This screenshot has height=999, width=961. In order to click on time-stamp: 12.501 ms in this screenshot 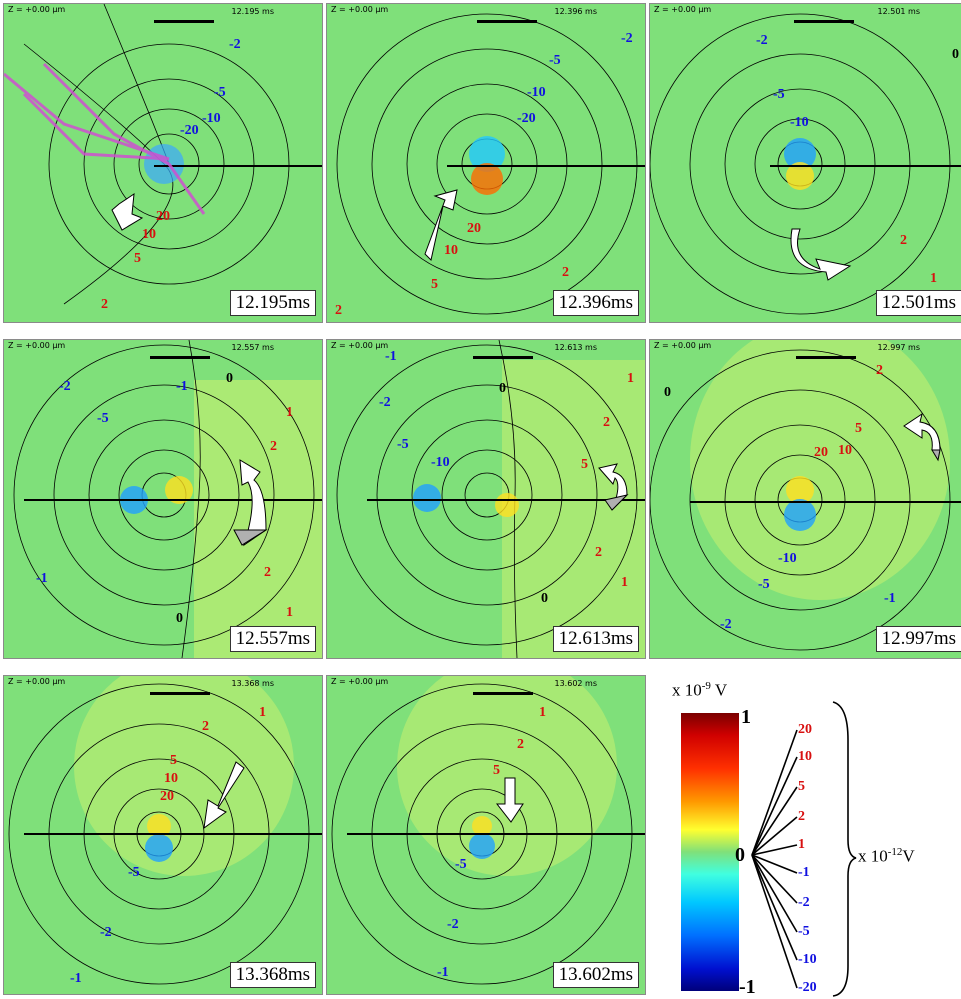, I will do `click(899, 11)`.